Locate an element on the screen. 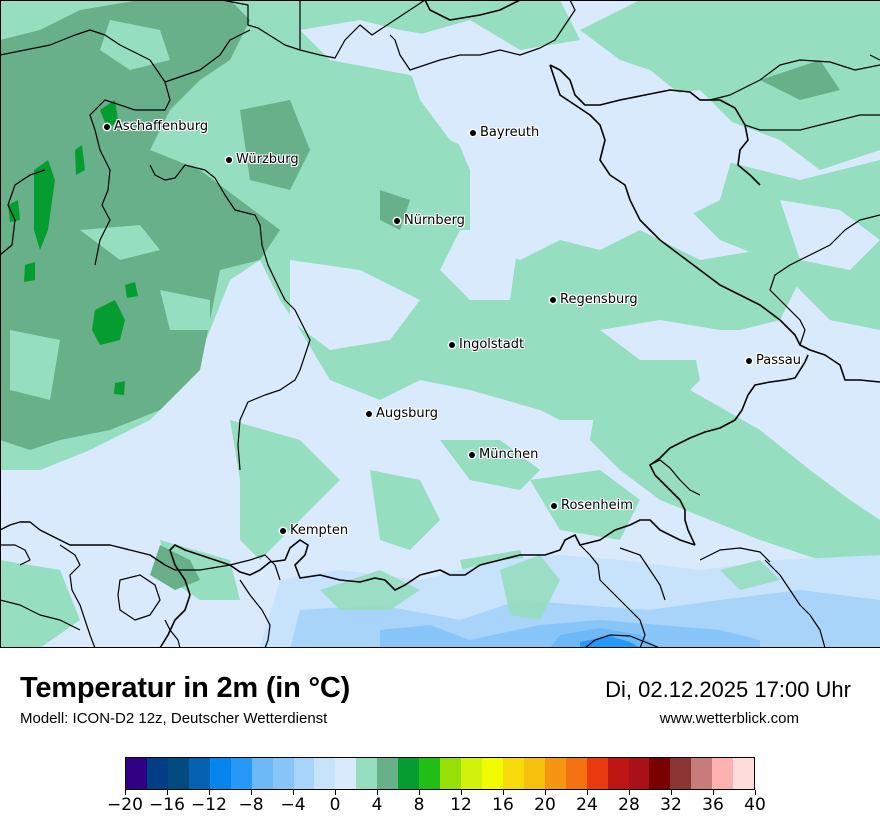  city-marker-aschaffenburg: Aschaffenburg is located at coordinates (156, 126).